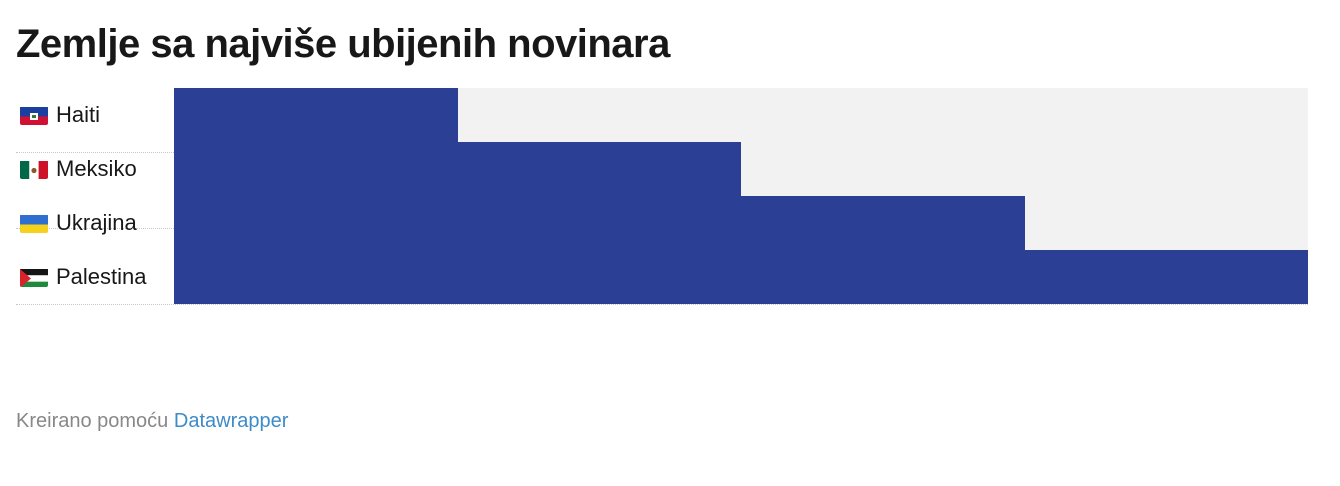 This screenshot has height=486, width=1340. What do you see at coordinates (316, 115) in the screenshot?
I see `bar-haiti` at bounding box center [316, 115].